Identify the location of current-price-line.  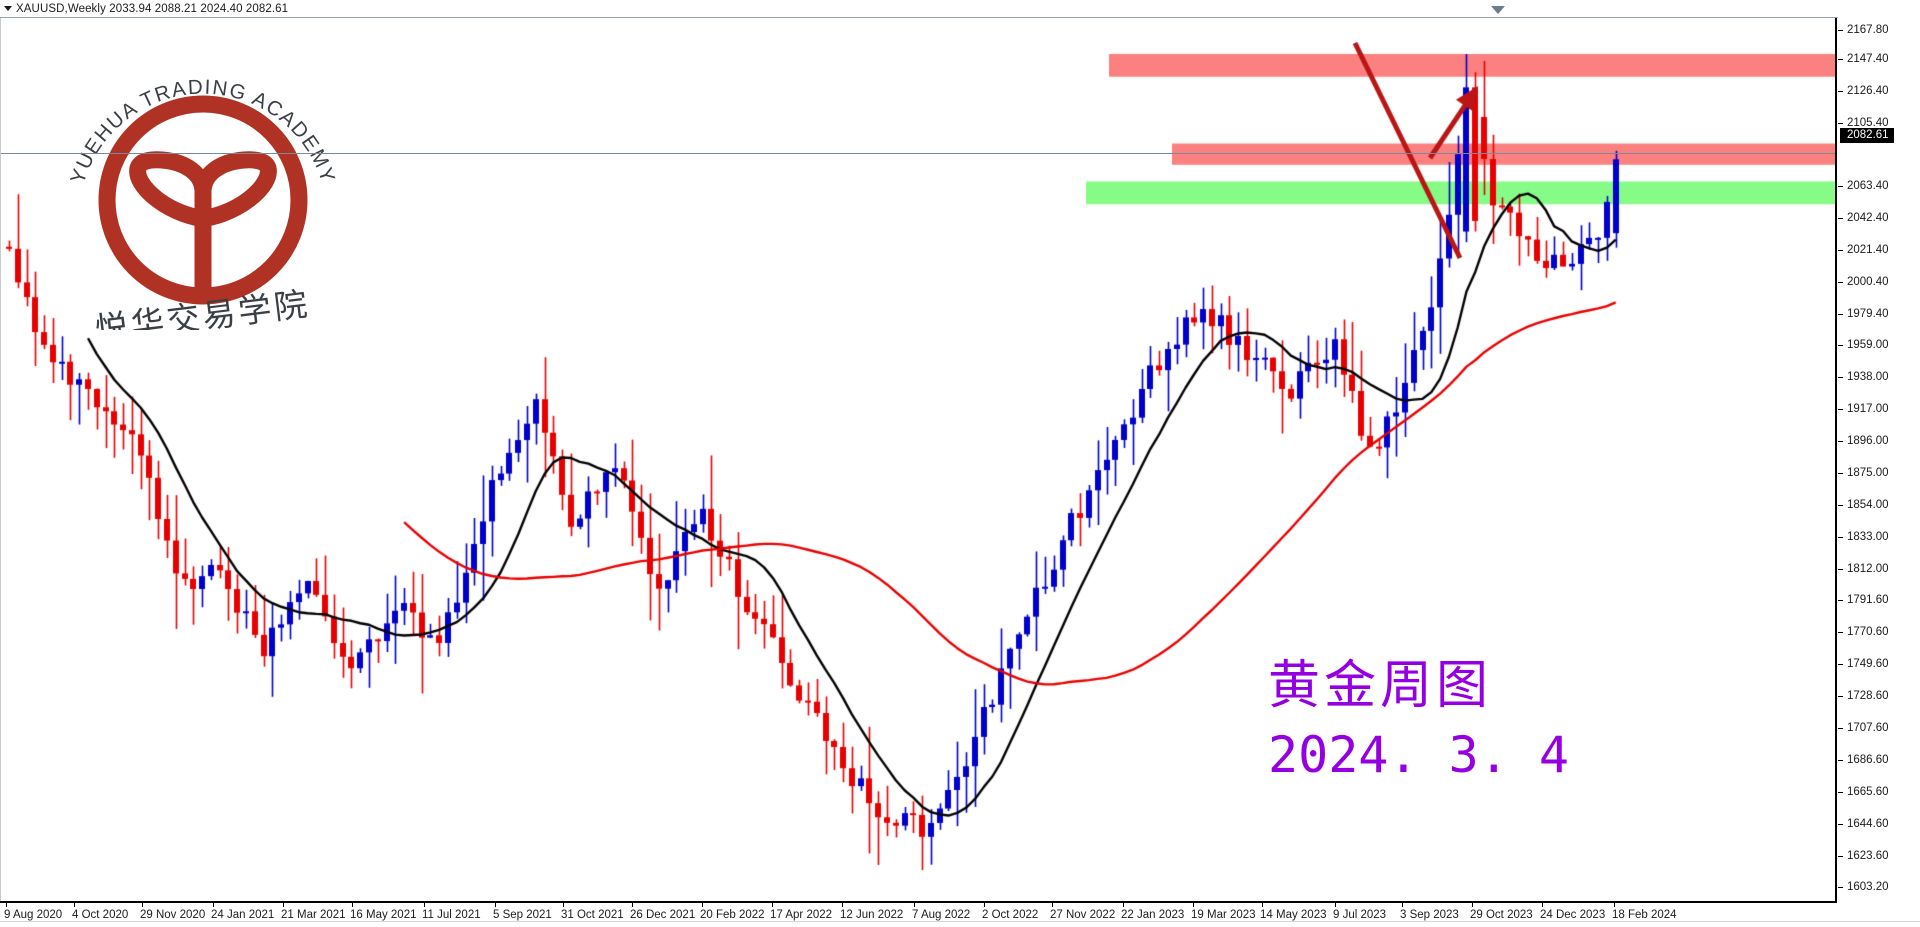
(918, 153).